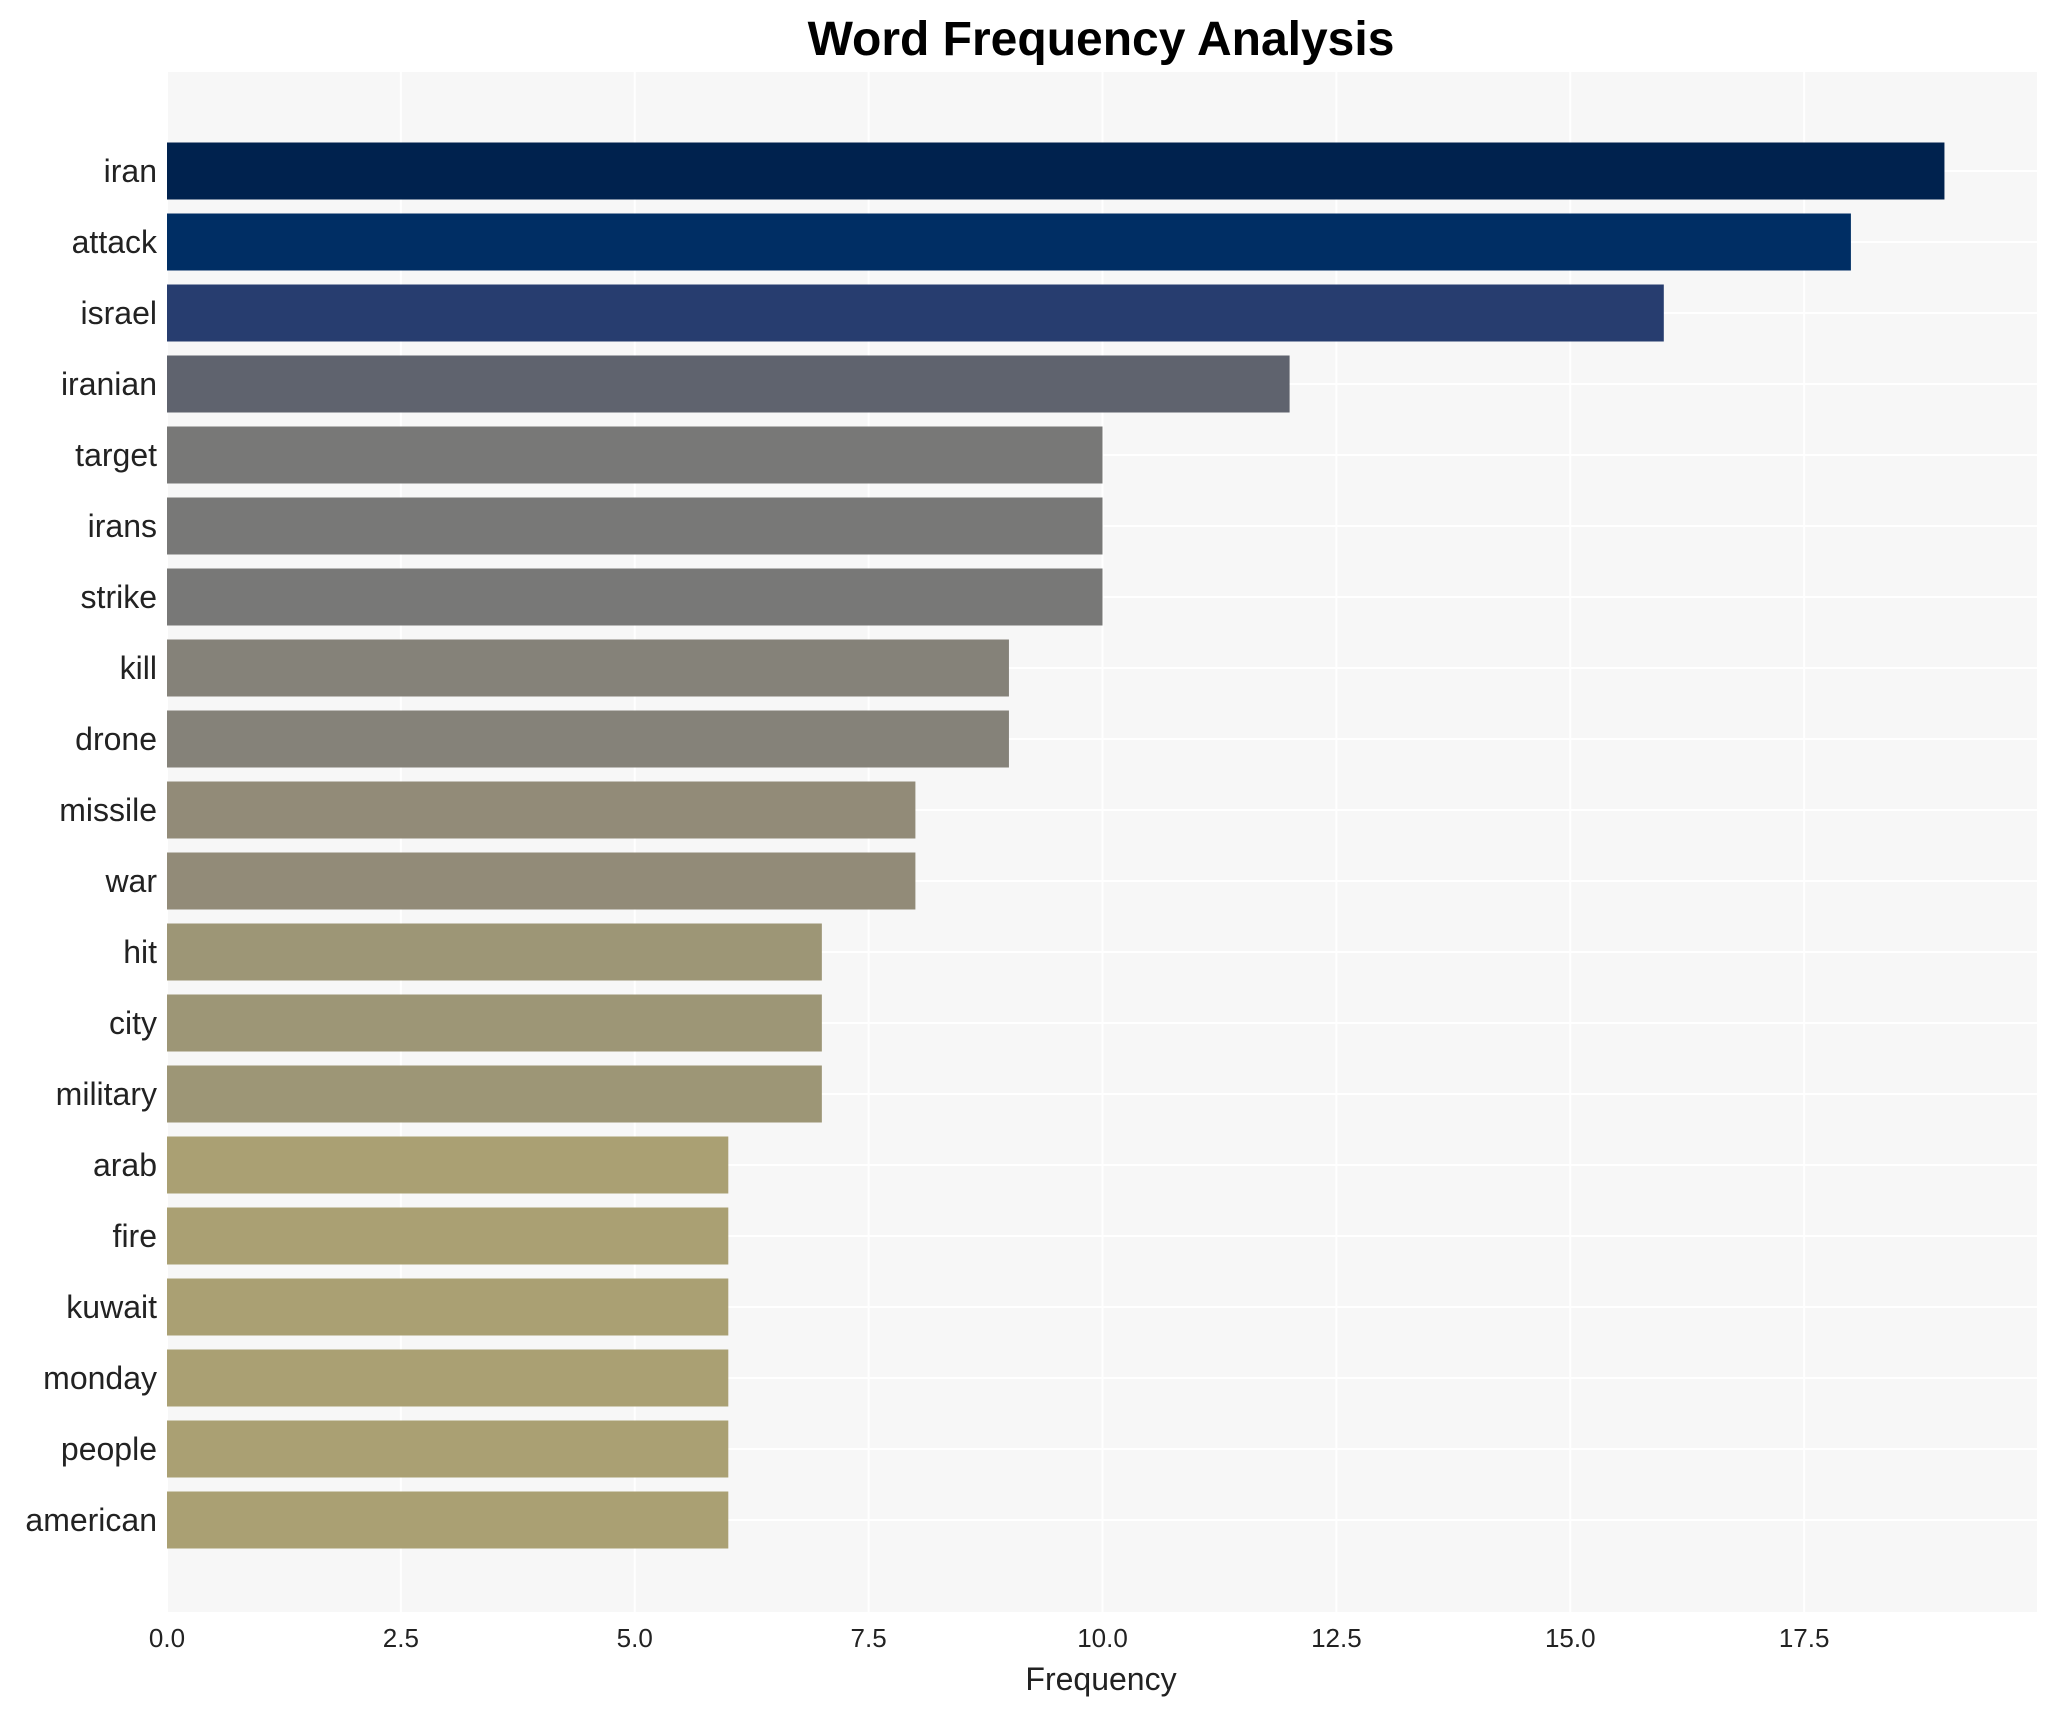 This screenshot has width=2046, height=1710. Describe the element at coordinates (1804, 1638) in the screenshot. I see `x-tick-label: 17.5` at that location.